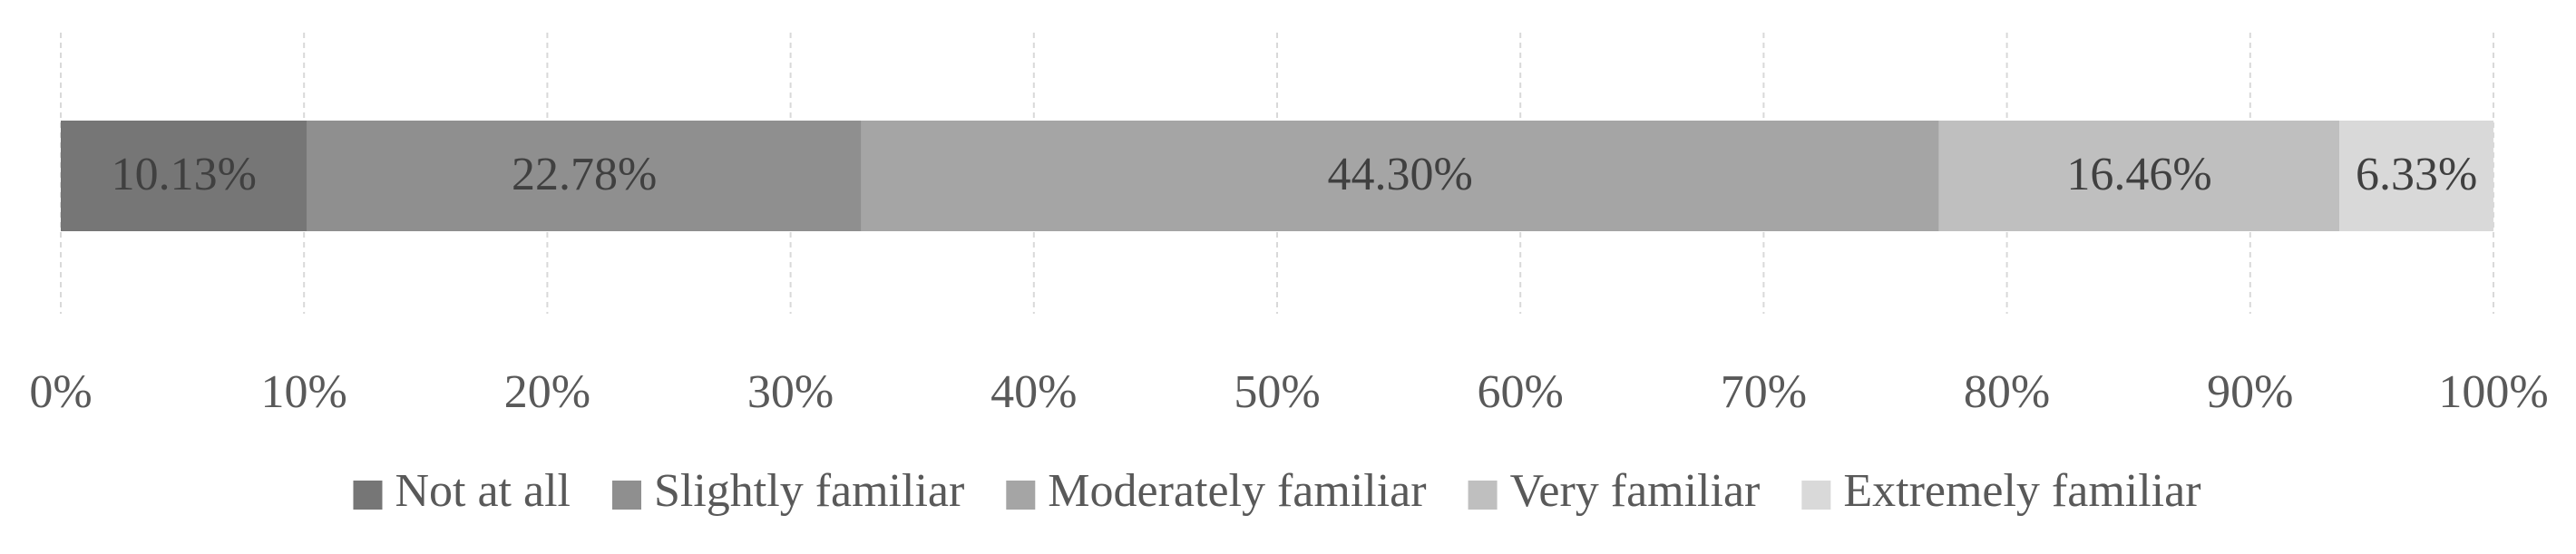 Image resolution: width=2576 pixels, height=554 pixels. I want to click on x-tick-label: 60%, so click(1521, 392).